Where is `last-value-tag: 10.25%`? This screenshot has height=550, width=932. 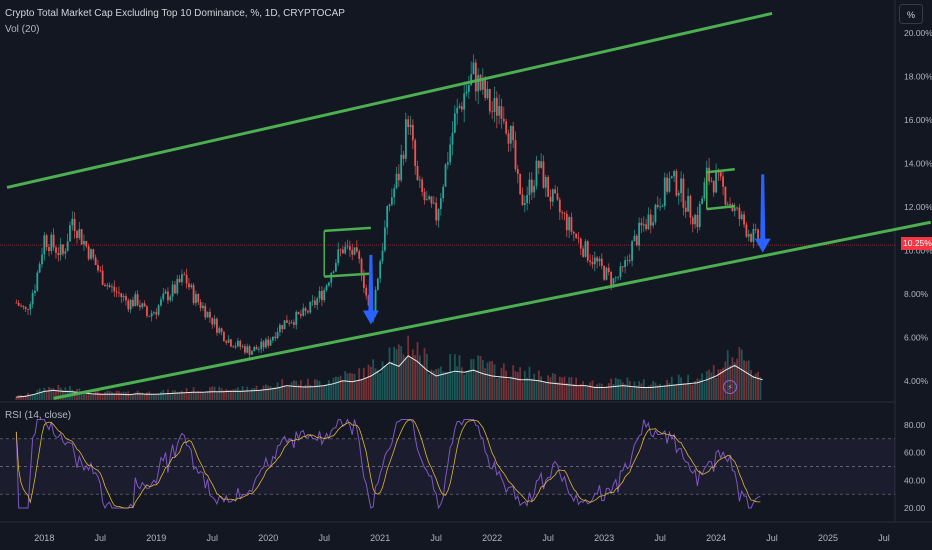 last-value-tag: 10.25% is located at coordinates (916, 243).